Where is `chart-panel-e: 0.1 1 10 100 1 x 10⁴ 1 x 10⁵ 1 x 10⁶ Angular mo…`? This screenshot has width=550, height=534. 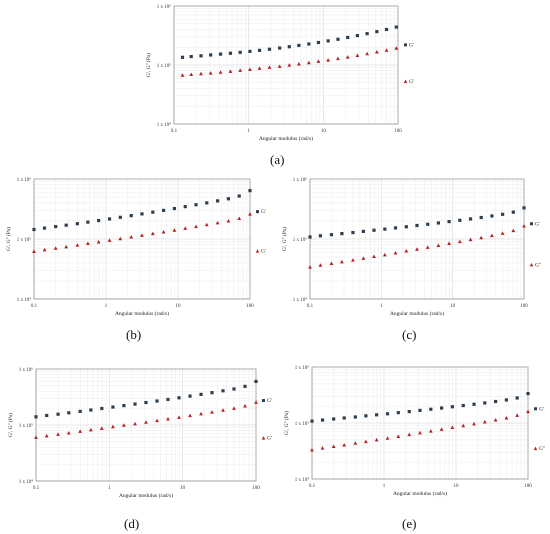 chart-panel-e: 0.1 1 10 100 1 x 10⁴ 1 x 10⁵ 1 x 10⁶ Angular mo… is located at coordinates (413, 430).